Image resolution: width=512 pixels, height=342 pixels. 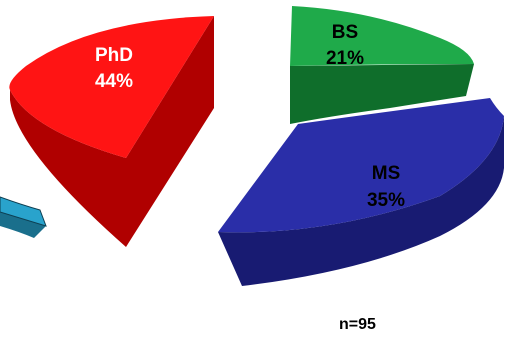 I want to click on label-ms: MS, so click(x=386, y=173).